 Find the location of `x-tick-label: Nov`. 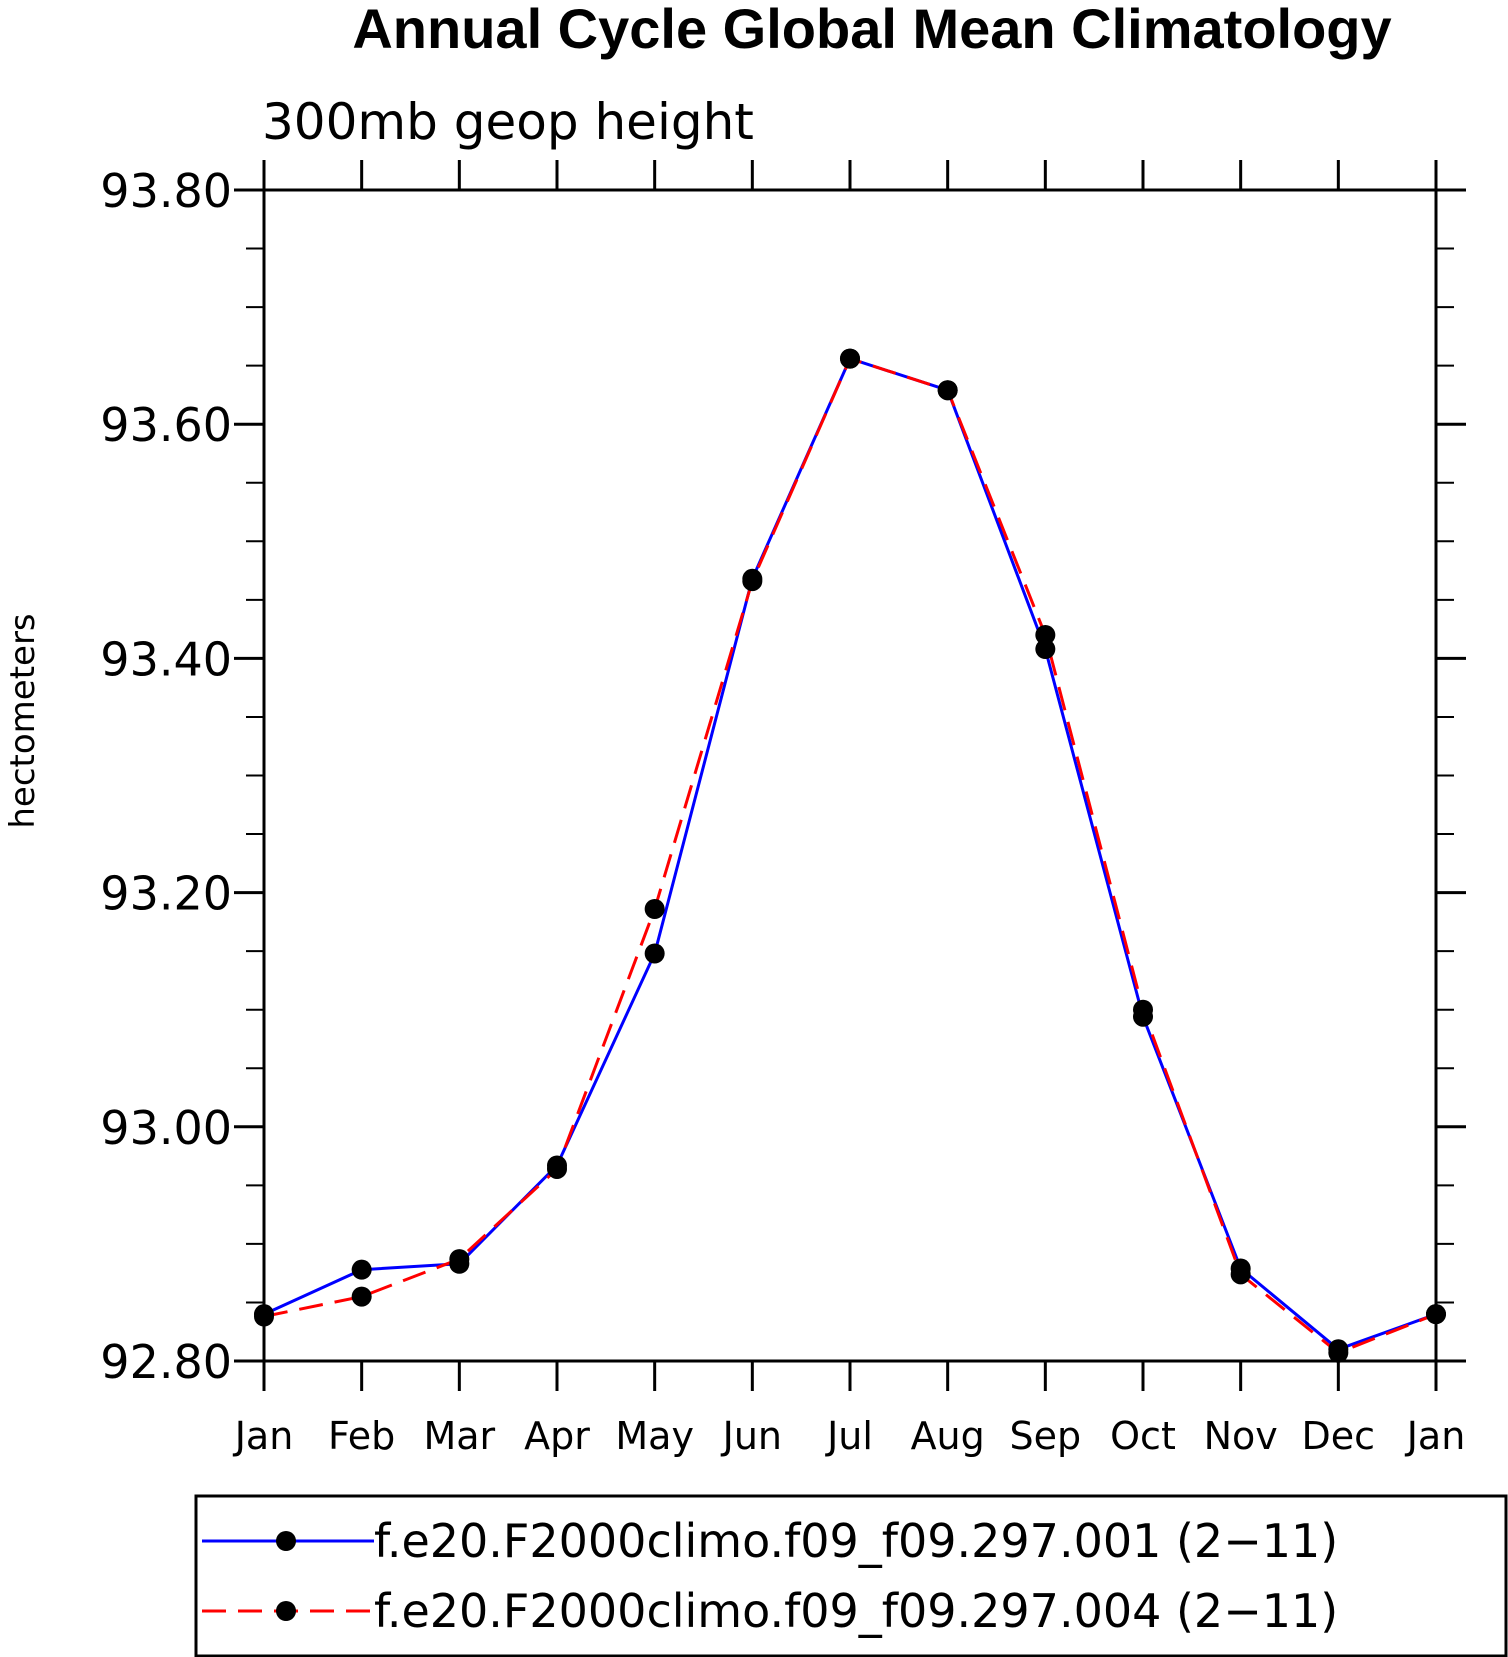

x-tick-label: Nov is located at coordinates (1241, 1436).